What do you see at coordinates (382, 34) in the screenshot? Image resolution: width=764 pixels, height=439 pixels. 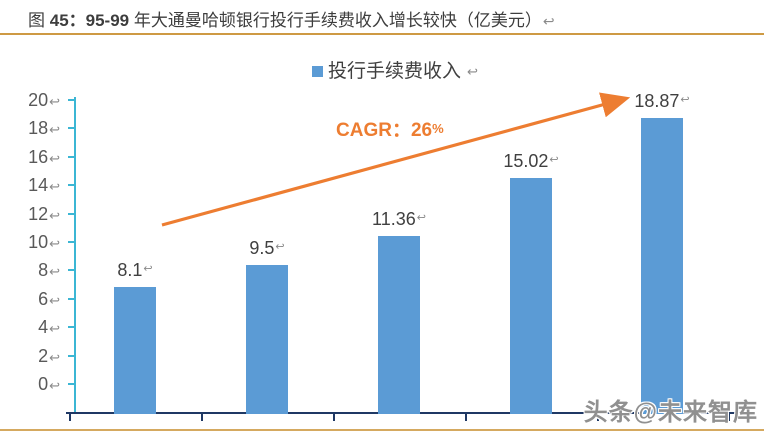 I see `caption-rule-top` at bounding box center [382, 34].